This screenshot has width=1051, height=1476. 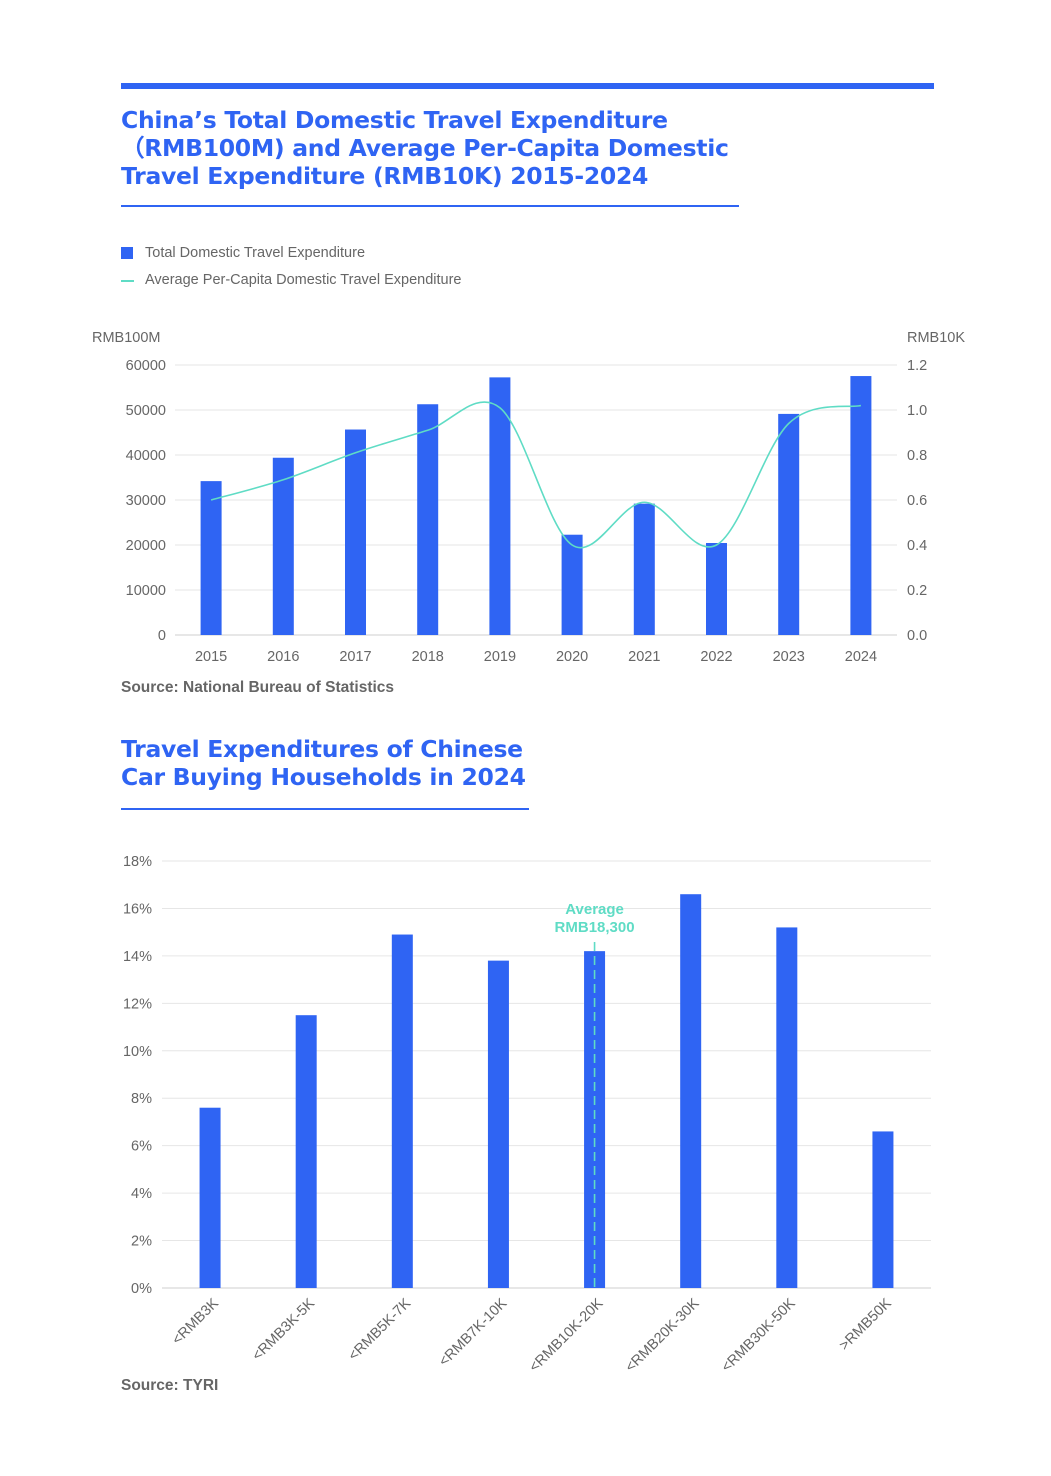 I want to click on y-tick-label-left: 30000, so click(x=146, y=501).